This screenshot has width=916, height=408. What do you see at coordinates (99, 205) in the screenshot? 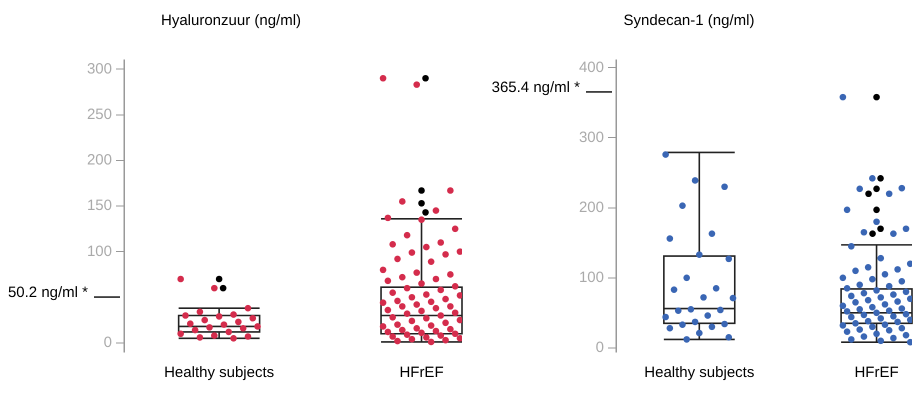
I see `y-tick-label: 150` at bounding box center [99, 205].